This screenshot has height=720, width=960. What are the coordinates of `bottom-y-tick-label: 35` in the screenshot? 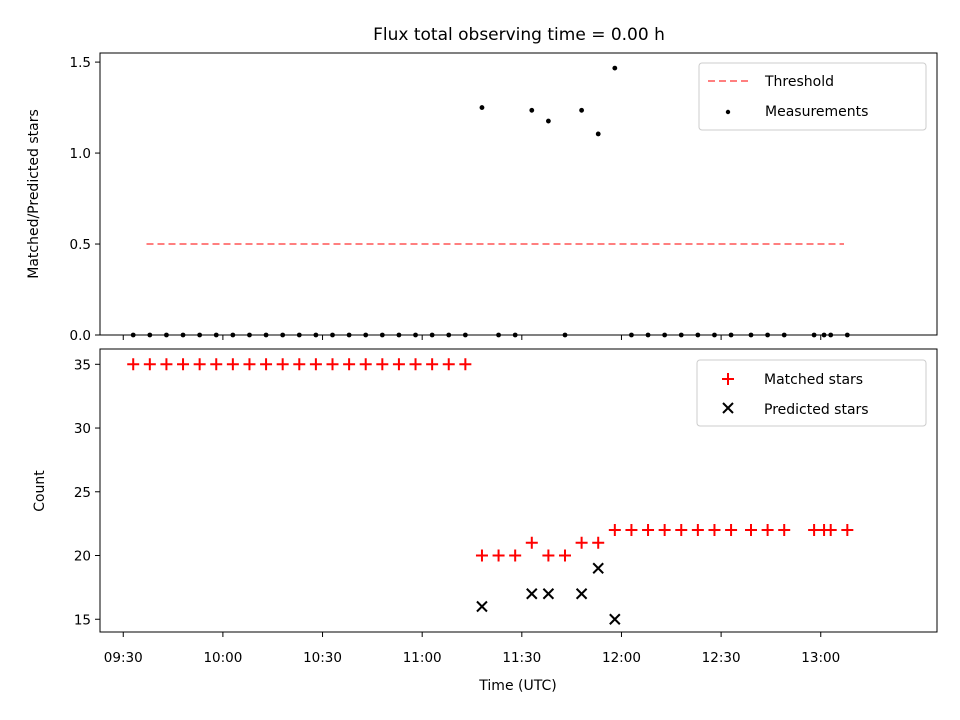 It's located at (82, 365).